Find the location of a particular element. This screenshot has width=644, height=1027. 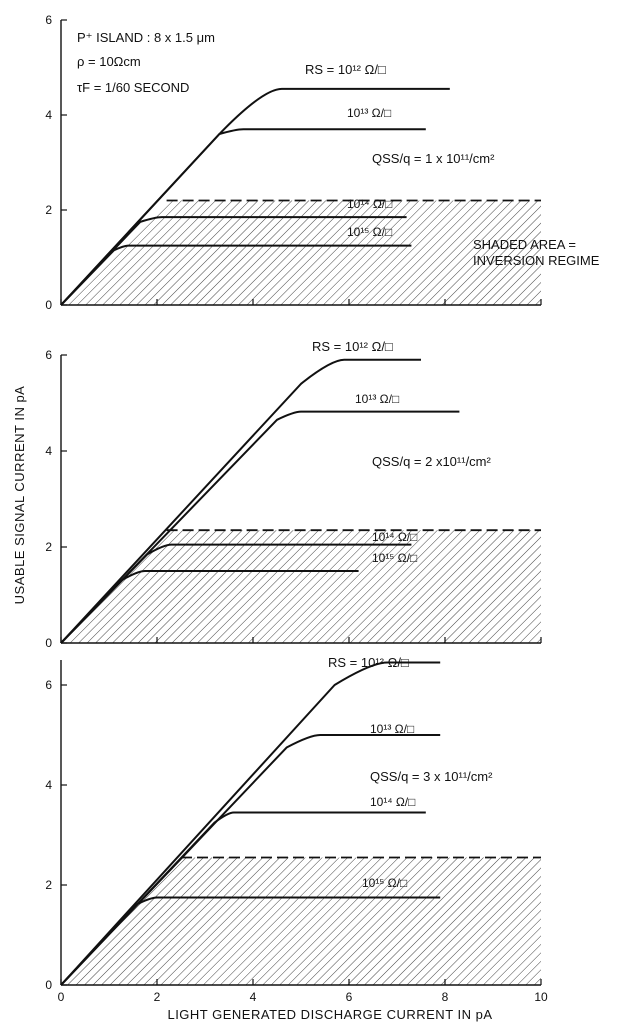

param-tau: τF = 1/60 SECOND is located at coordinates (133, 87).